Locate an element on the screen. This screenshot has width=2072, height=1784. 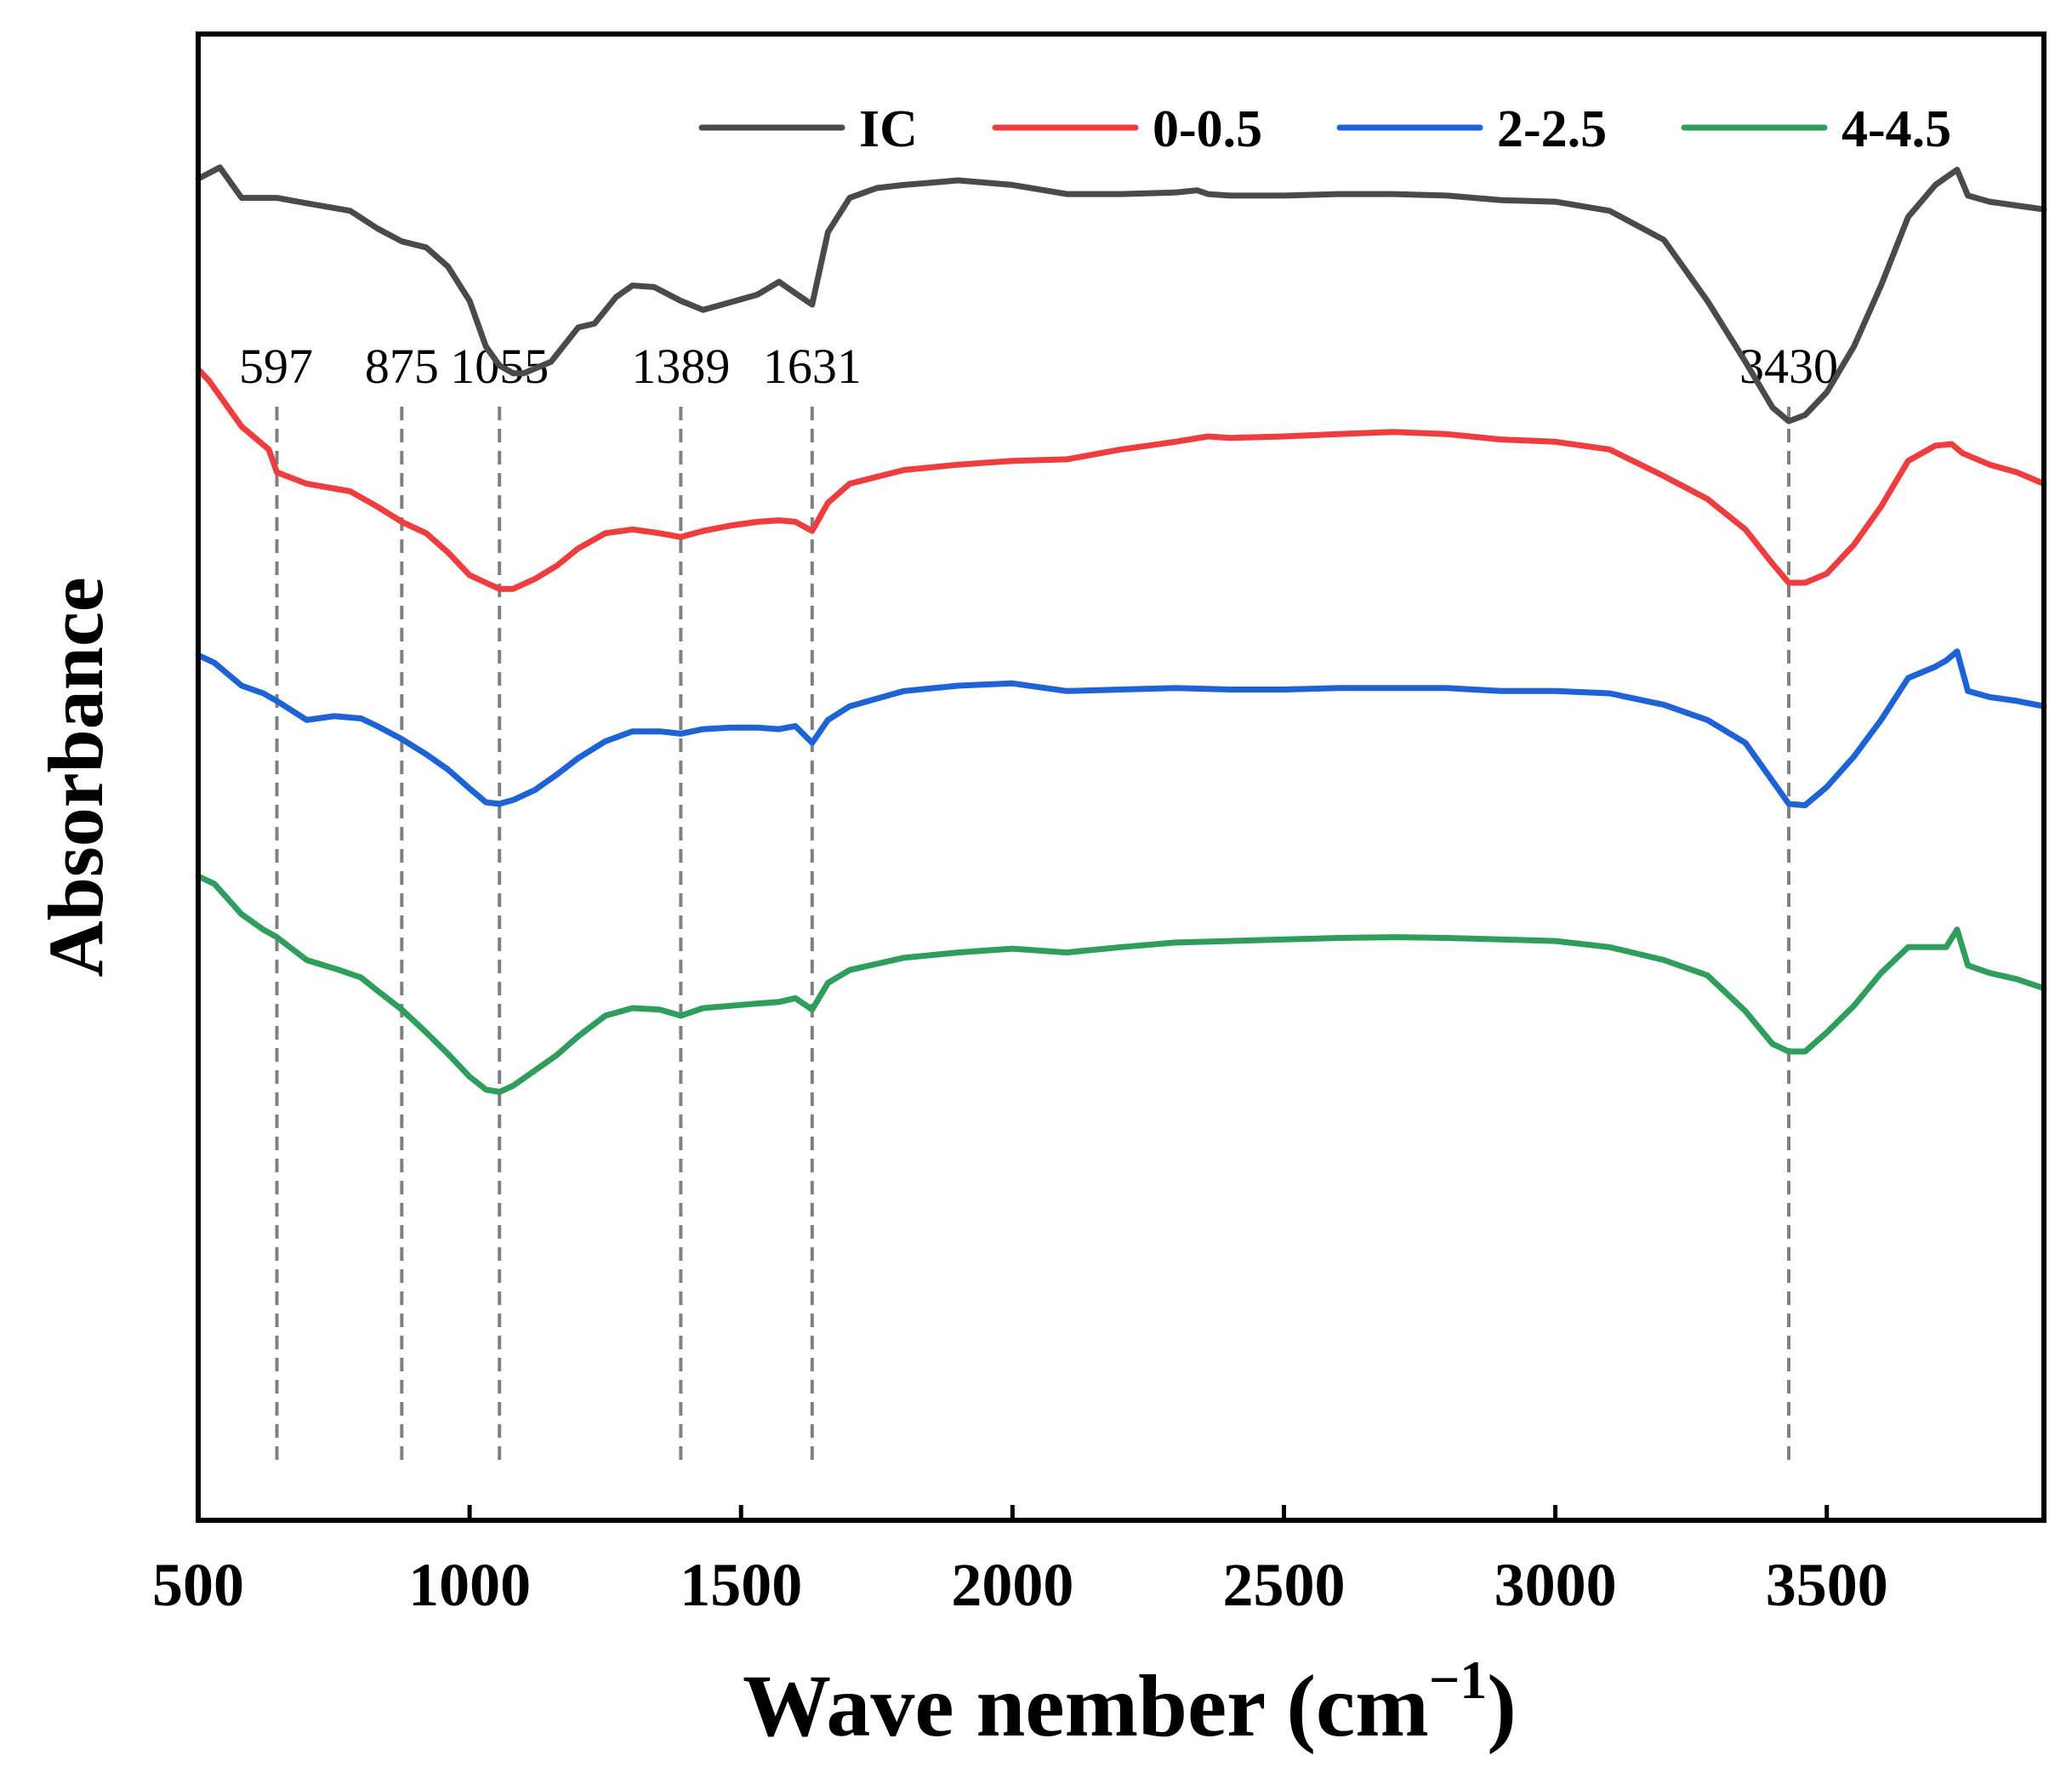
legend: IC 0-0.5 2-2.5 4-4.5 is located at coordinates (1324, 129).